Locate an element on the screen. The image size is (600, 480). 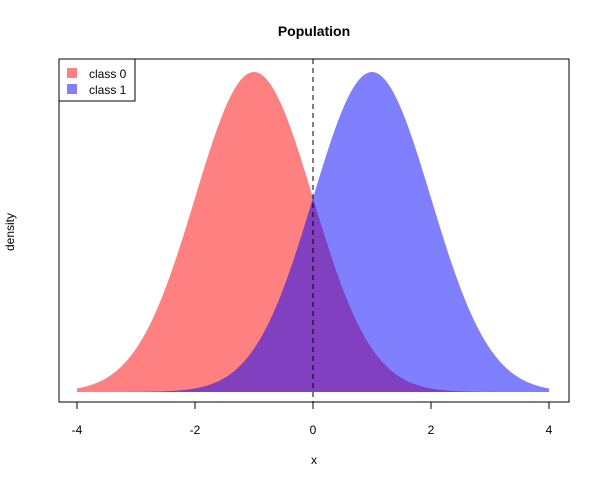
legend-label-class-0: class 0 is located at coordinates (108, 74).